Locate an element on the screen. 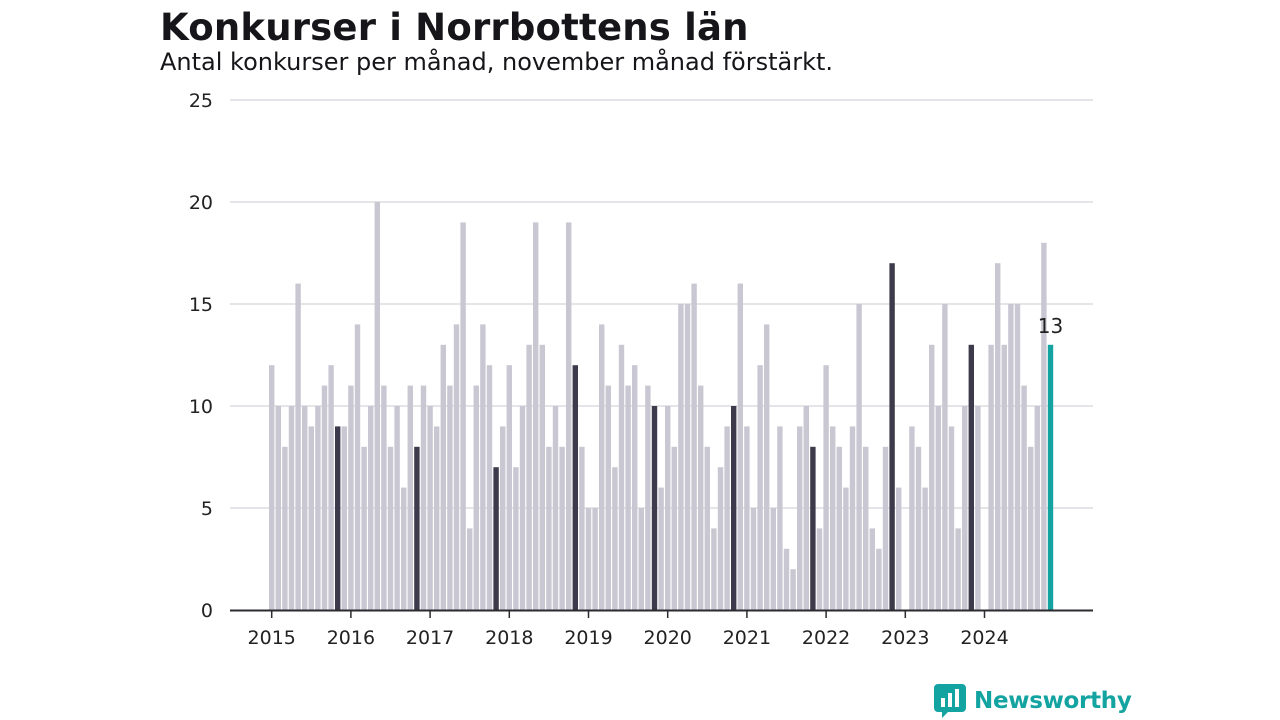 This screenshot has width=1280, height=720. x-tick-label: 2015 is located at coordinates (272, 638).